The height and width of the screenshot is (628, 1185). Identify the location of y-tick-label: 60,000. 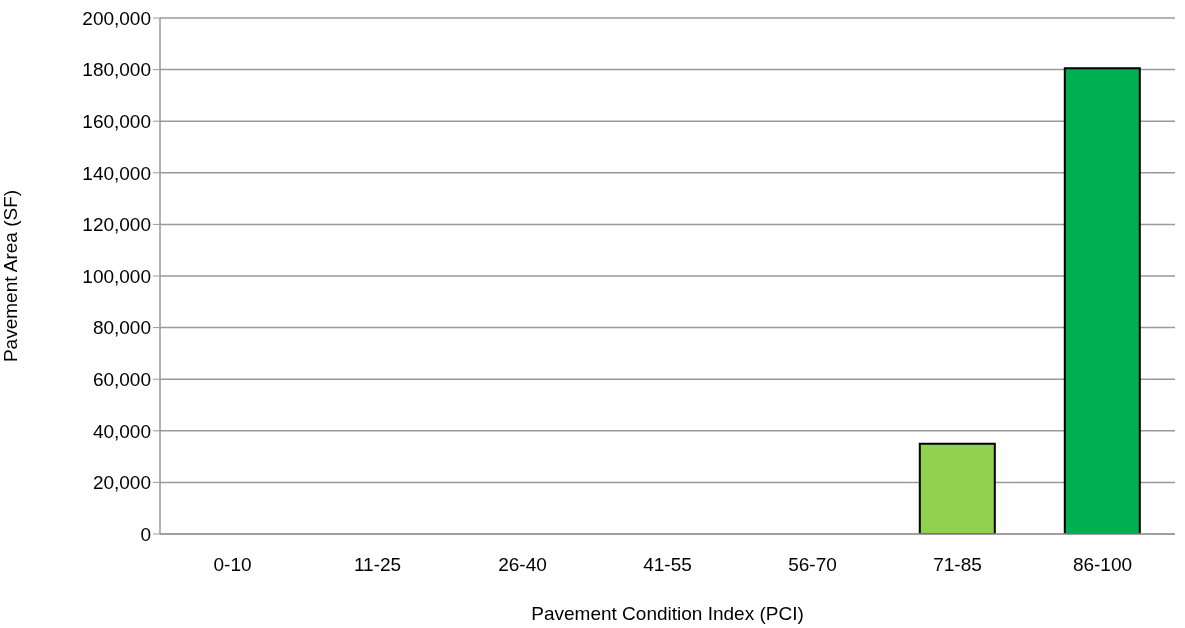
(121, 379).